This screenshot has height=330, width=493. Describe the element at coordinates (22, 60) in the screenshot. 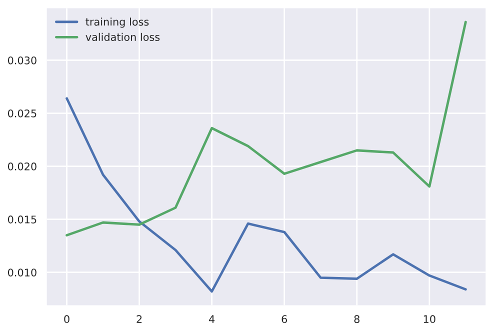

I see `y-tick-label: 0.030` at that location.